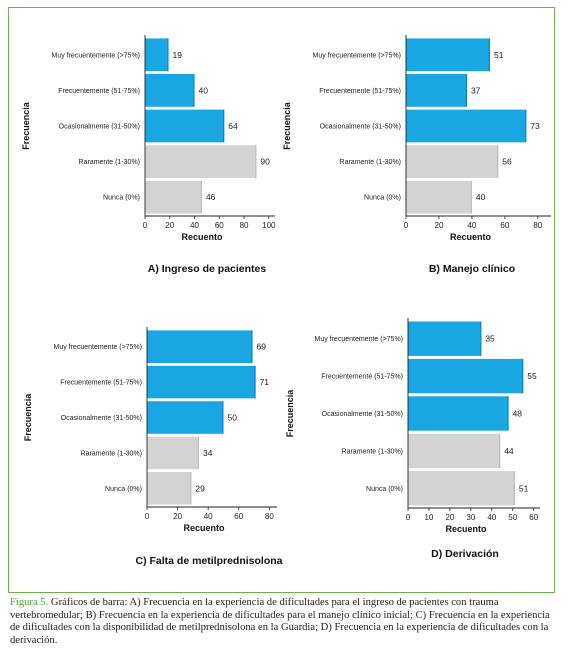 The height and width of the screenshot is (665, 567). Describe the element at coordinates (428, 517) in the screenshot. I see `x-tick-label: 10` at that location.